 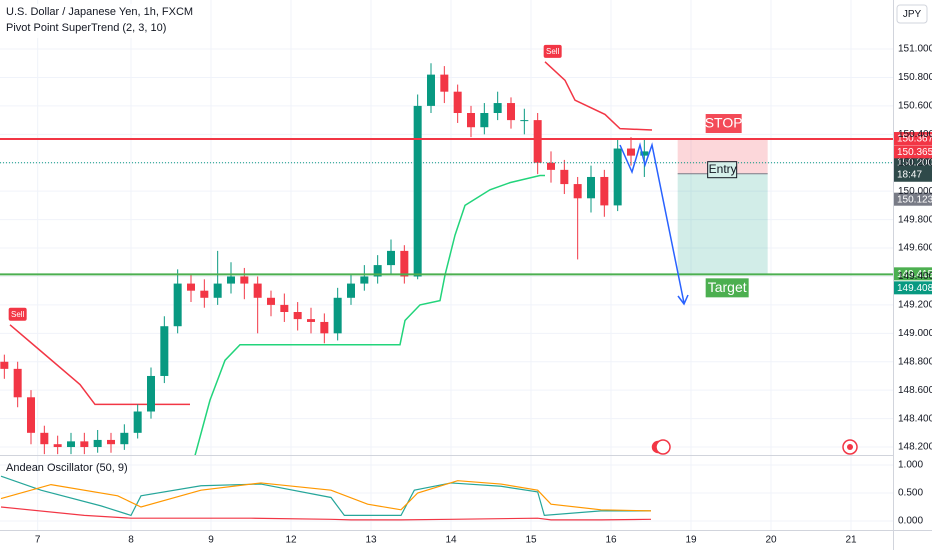 I want to click on x-tick-label: 13, so click(x=371, y=540).